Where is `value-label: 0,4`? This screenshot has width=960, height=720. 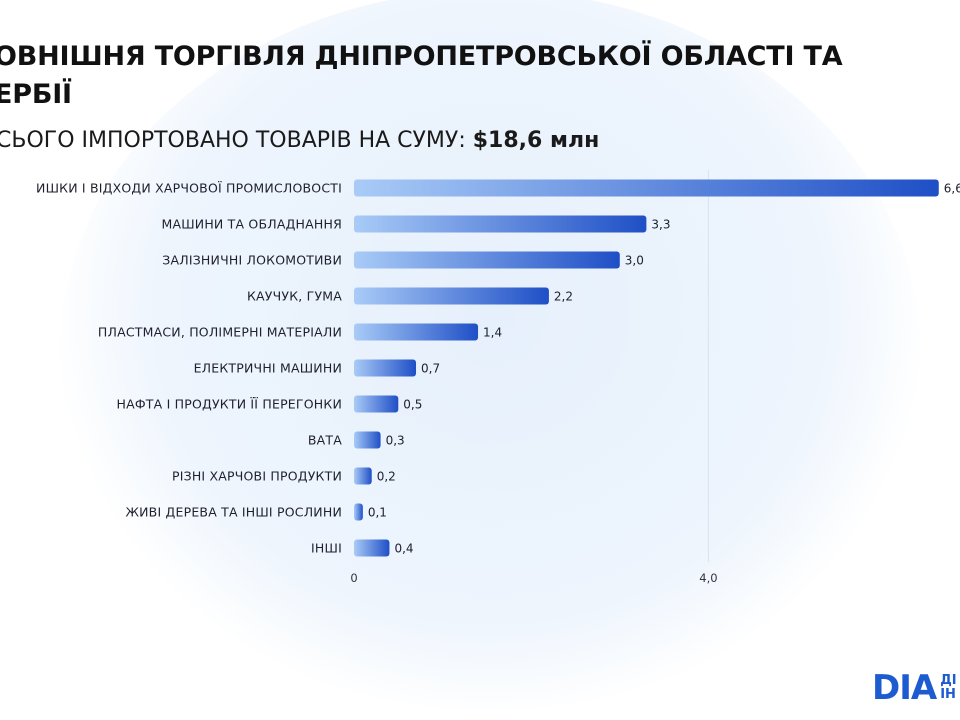
value-label: 0,4 is located at coordinates (403, 549).